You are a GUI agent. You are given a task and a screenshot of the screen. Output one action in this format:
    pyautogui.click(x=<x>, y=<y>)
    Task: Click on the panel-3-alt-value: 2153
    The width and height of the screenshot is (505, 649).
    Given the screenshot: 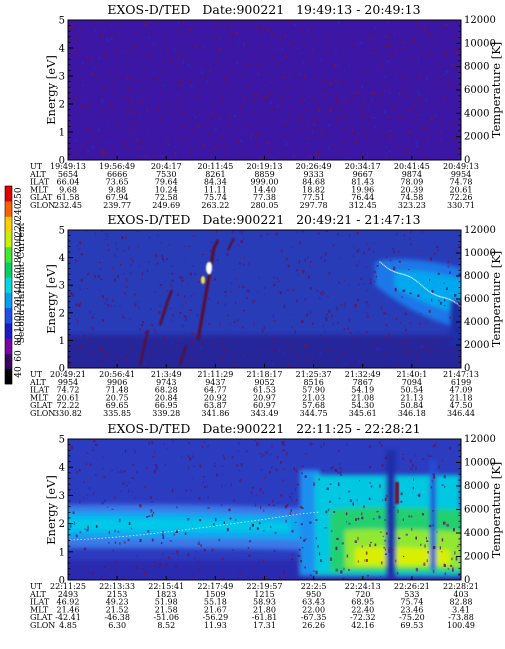 What is the action you would take?
    pyautogui.click(x=117, y=594)
    